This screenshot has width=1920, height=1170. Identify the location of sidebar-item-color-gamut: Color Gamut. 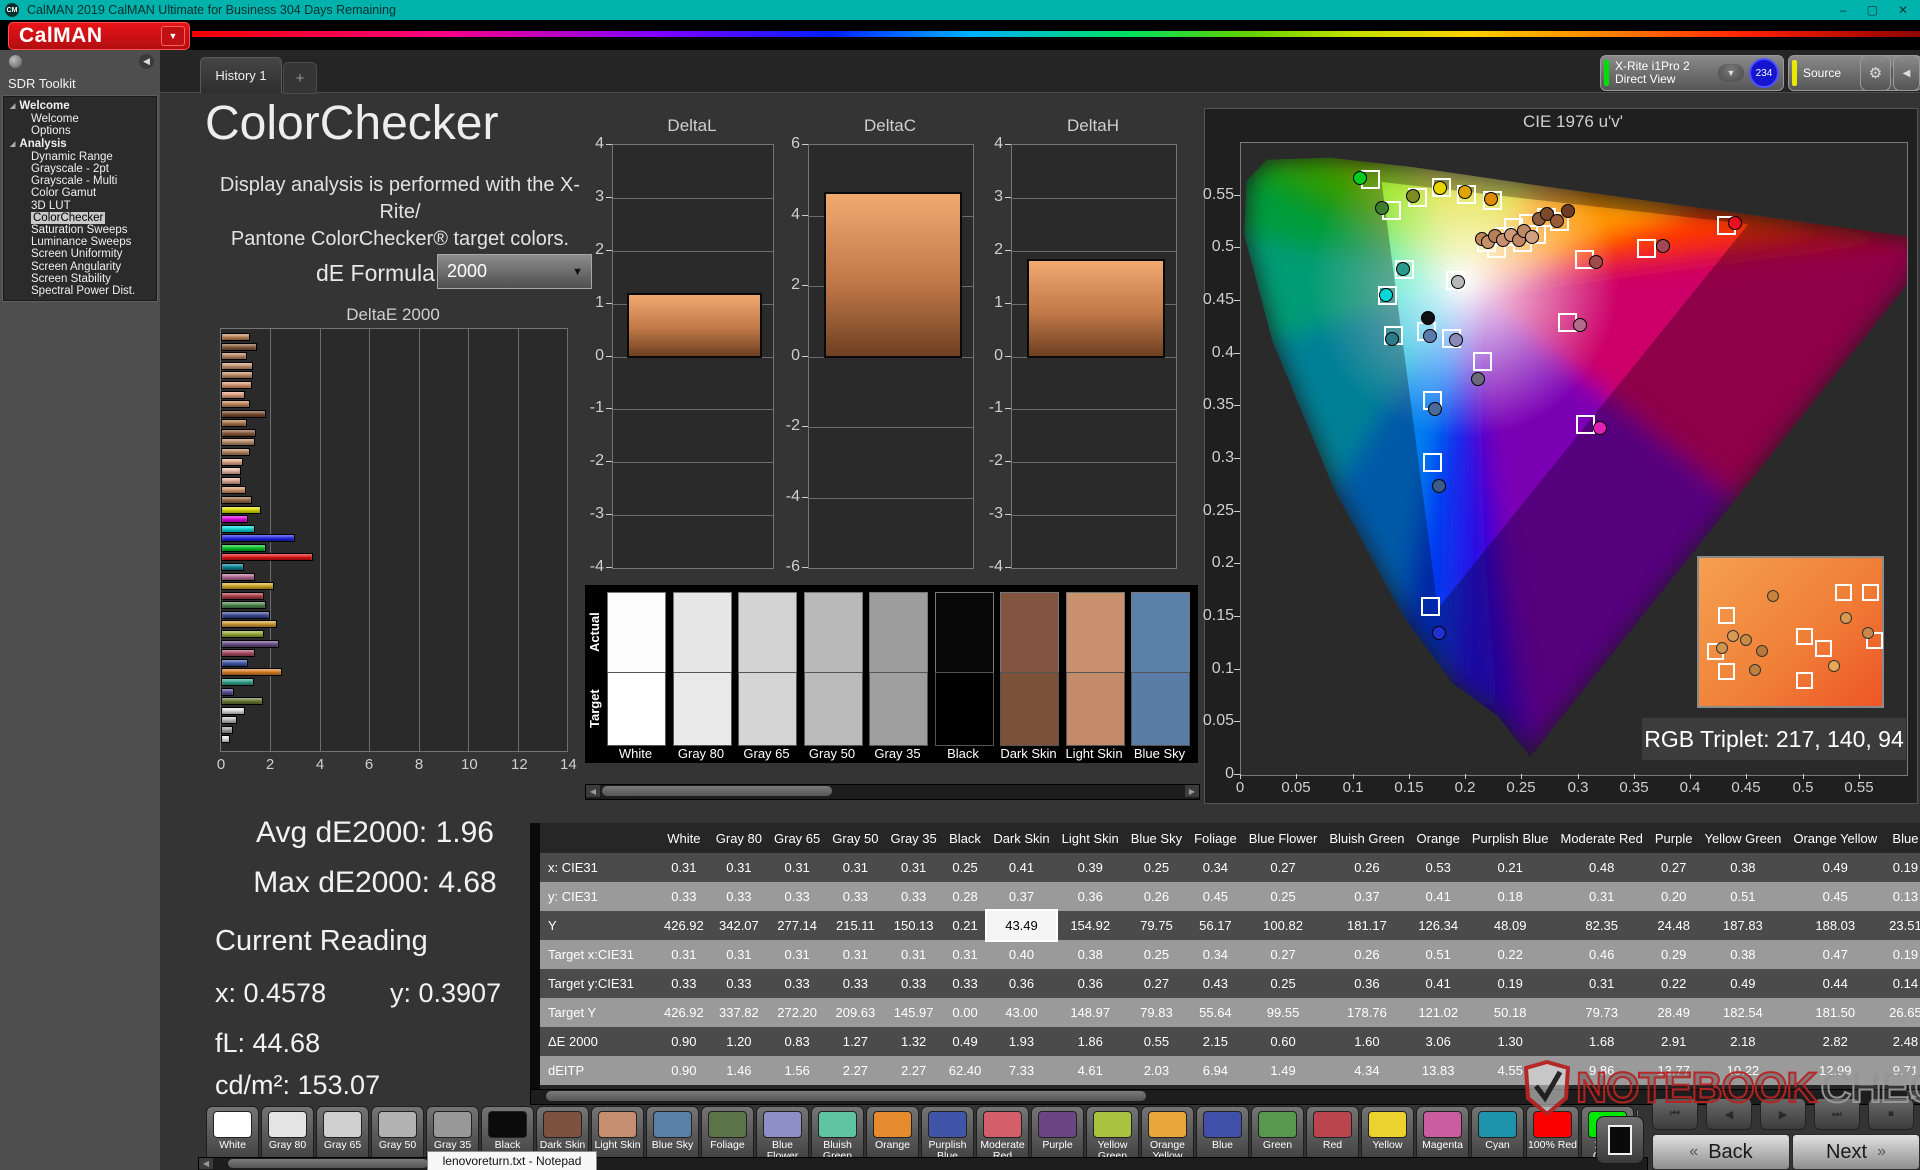
(80, 193).